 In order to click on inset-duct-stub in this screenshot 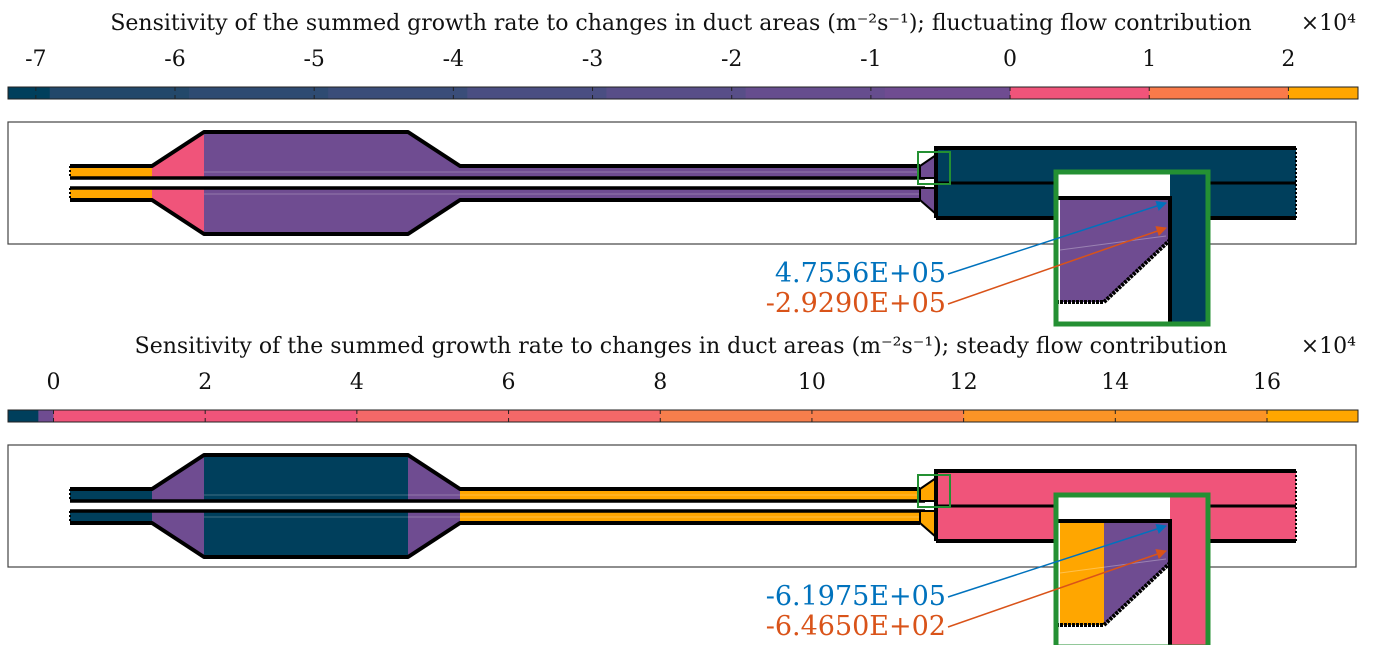, I will do `click(1082, 573)`.